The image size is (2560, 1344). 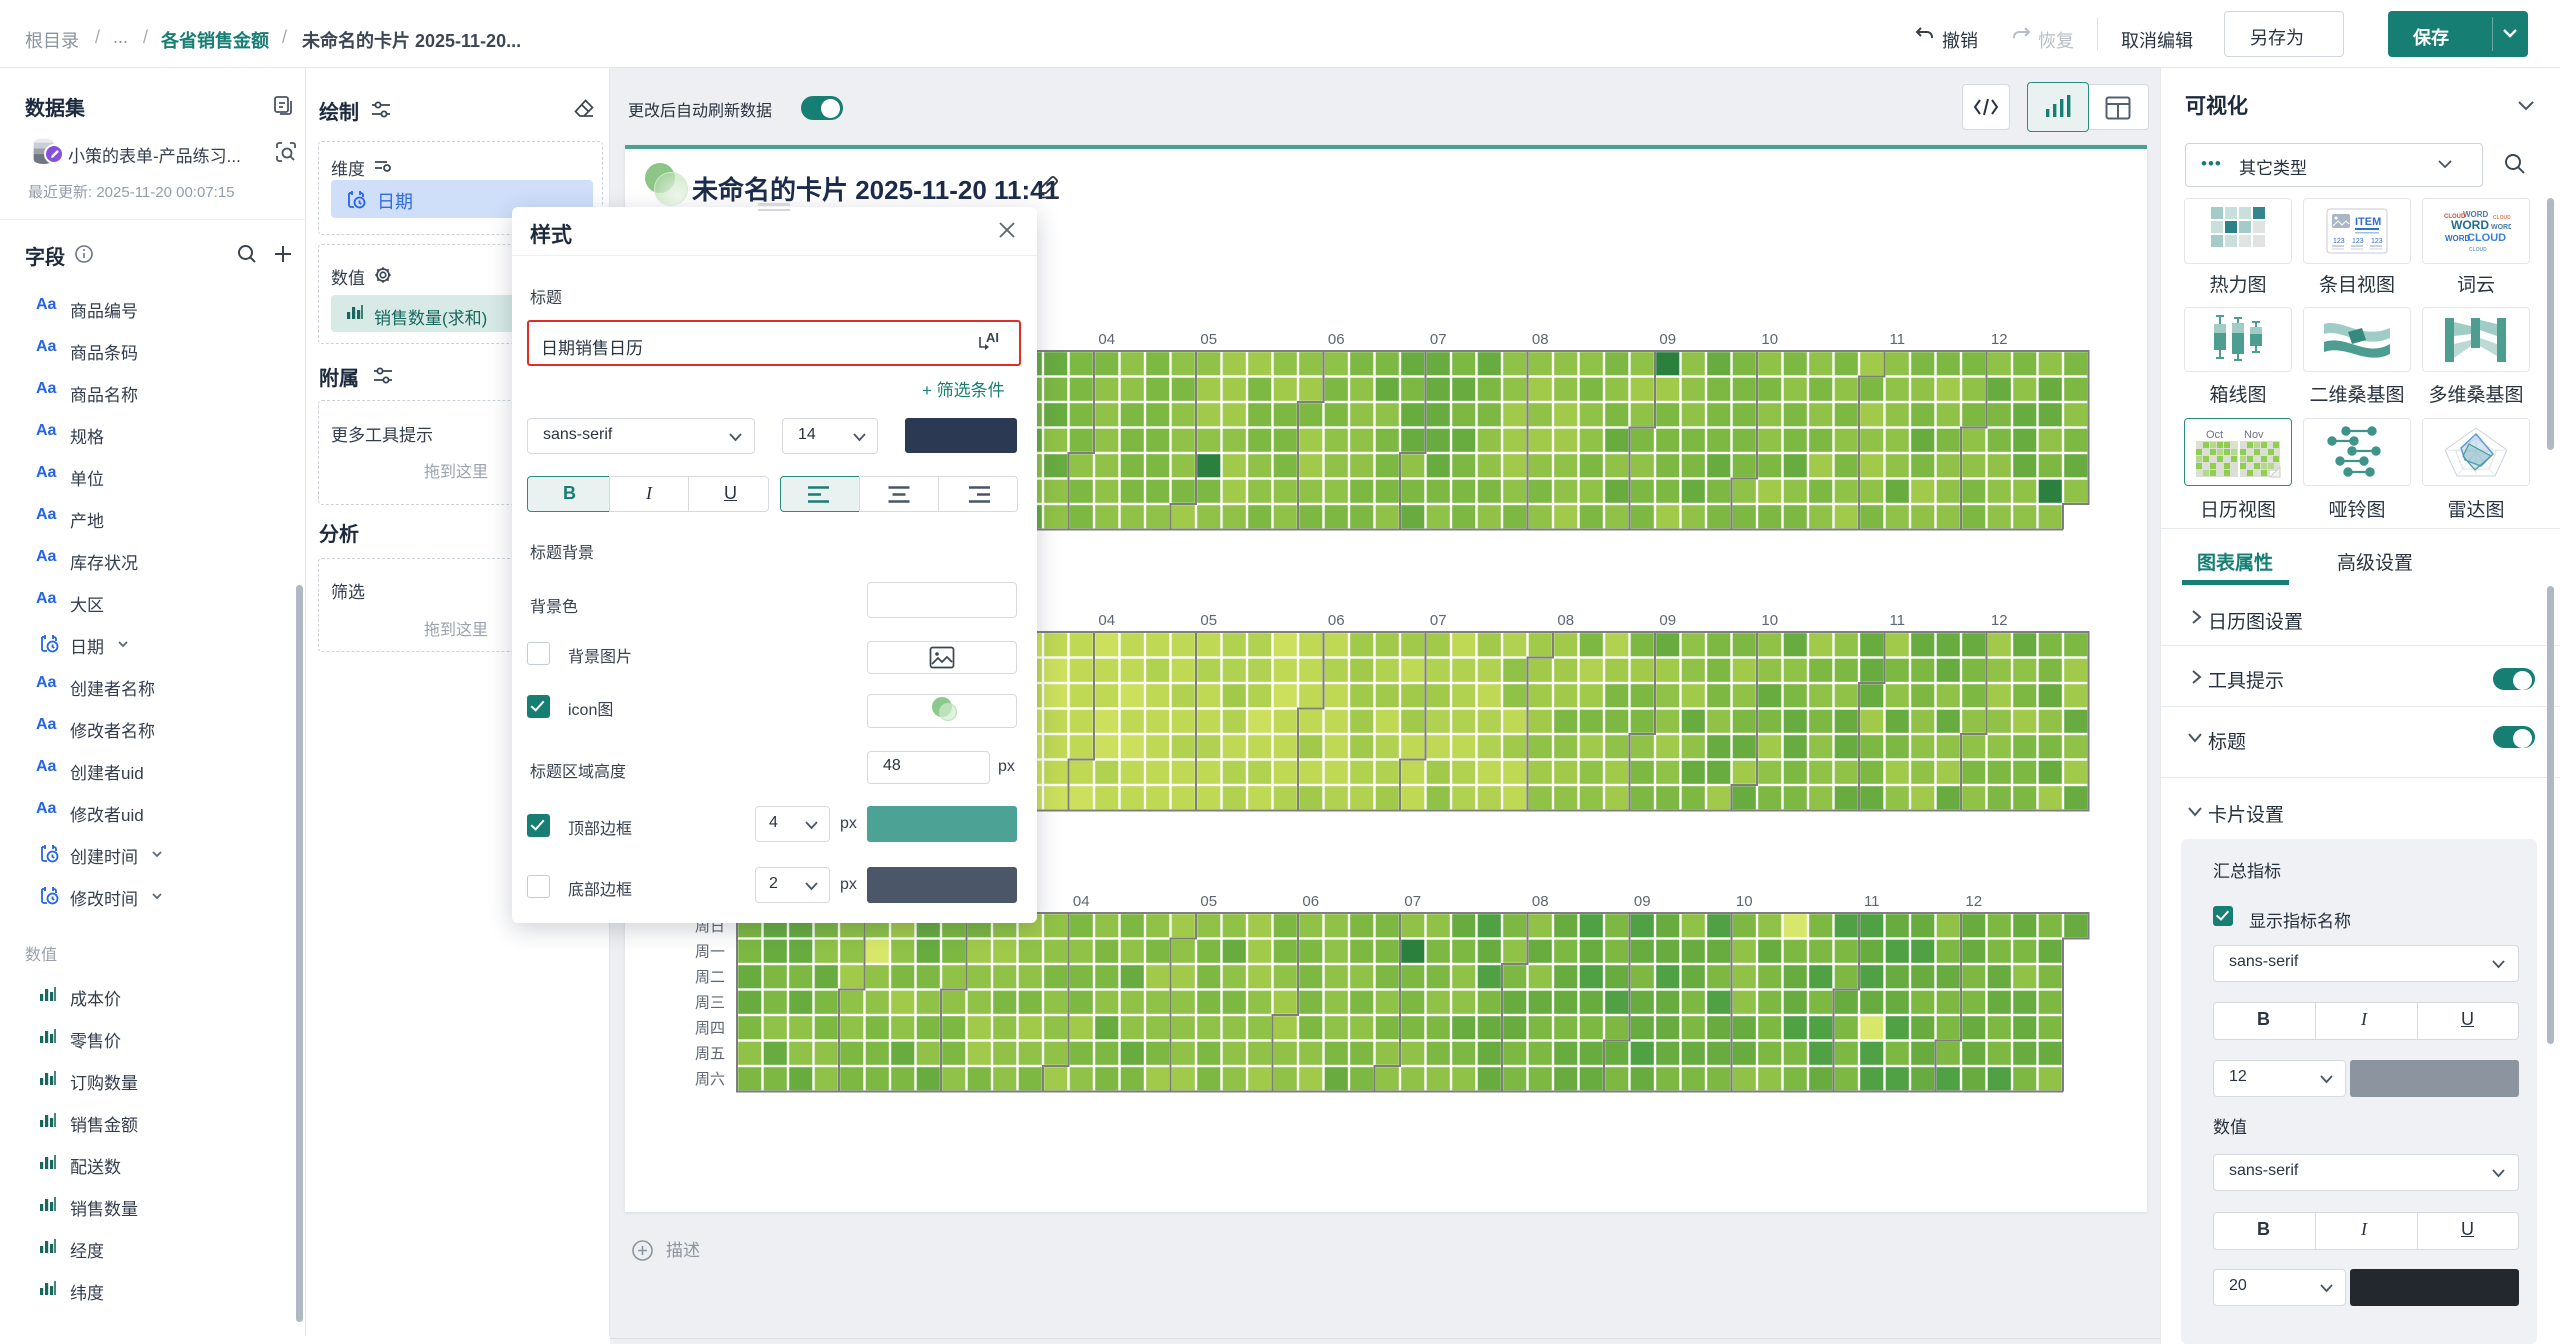 What do you see at coordinates (2214, 435) in the screenshot?
I see `svg-text: Oct` at bounding box center [2214, 435].